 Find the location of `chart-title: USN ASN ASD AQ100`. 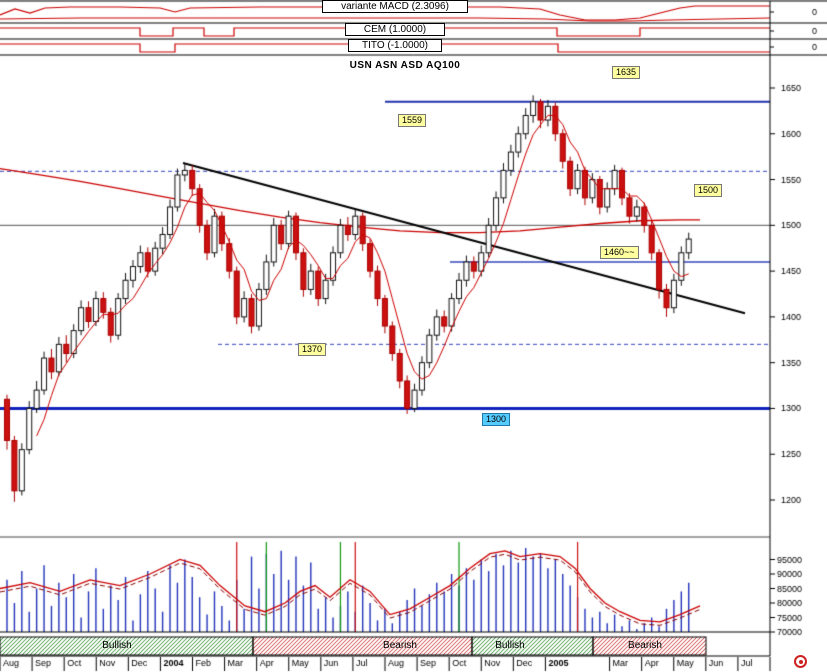

chart-title: USN ASN ASD AQ100 is located at coordinates (405, 65).